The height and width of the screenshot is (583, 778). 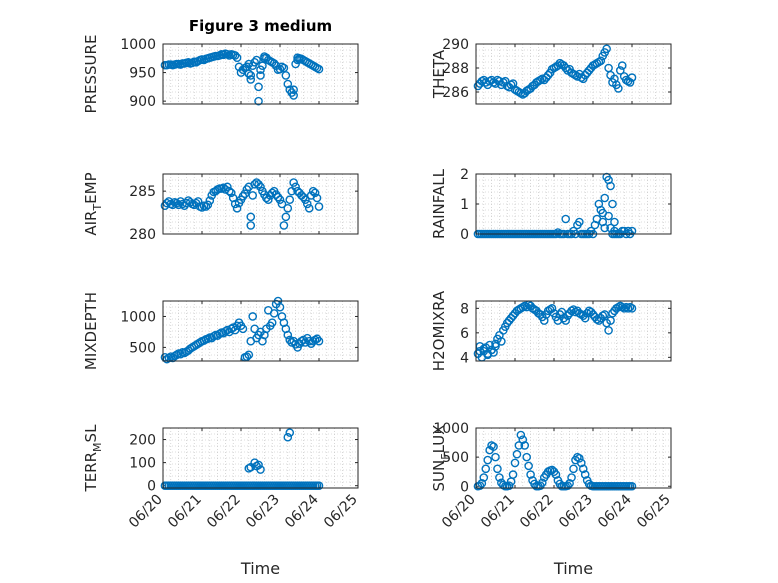 I want to click on y-tick-label: 286, so click(x=455, y=93).